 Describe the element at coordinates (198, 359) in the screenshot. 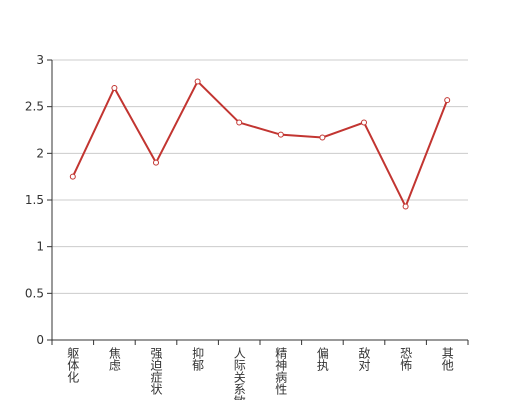

I see `x-tick-label: 抑郁` at that location.